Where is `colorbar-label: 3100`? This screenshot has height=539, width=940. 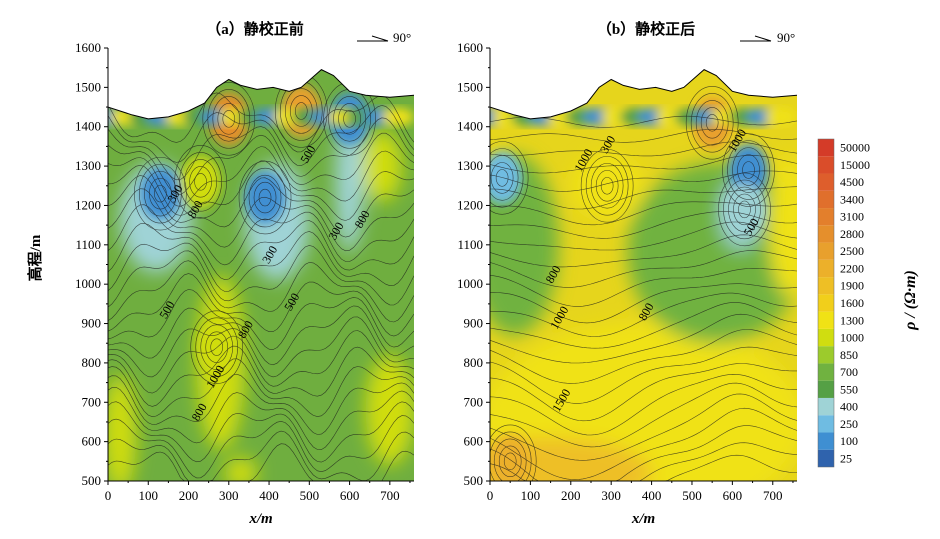 colorbar-label: 3100 is located at coordinates (852, 217).